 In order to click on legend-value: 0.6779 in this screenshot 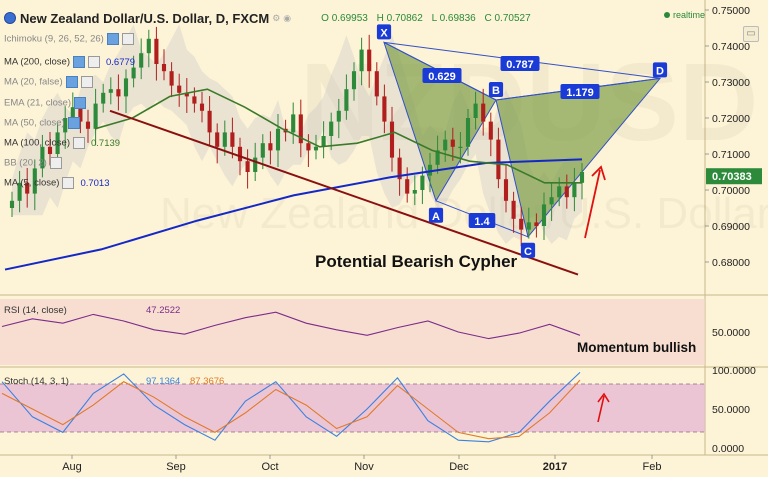, I will do `click(121, 62)`.